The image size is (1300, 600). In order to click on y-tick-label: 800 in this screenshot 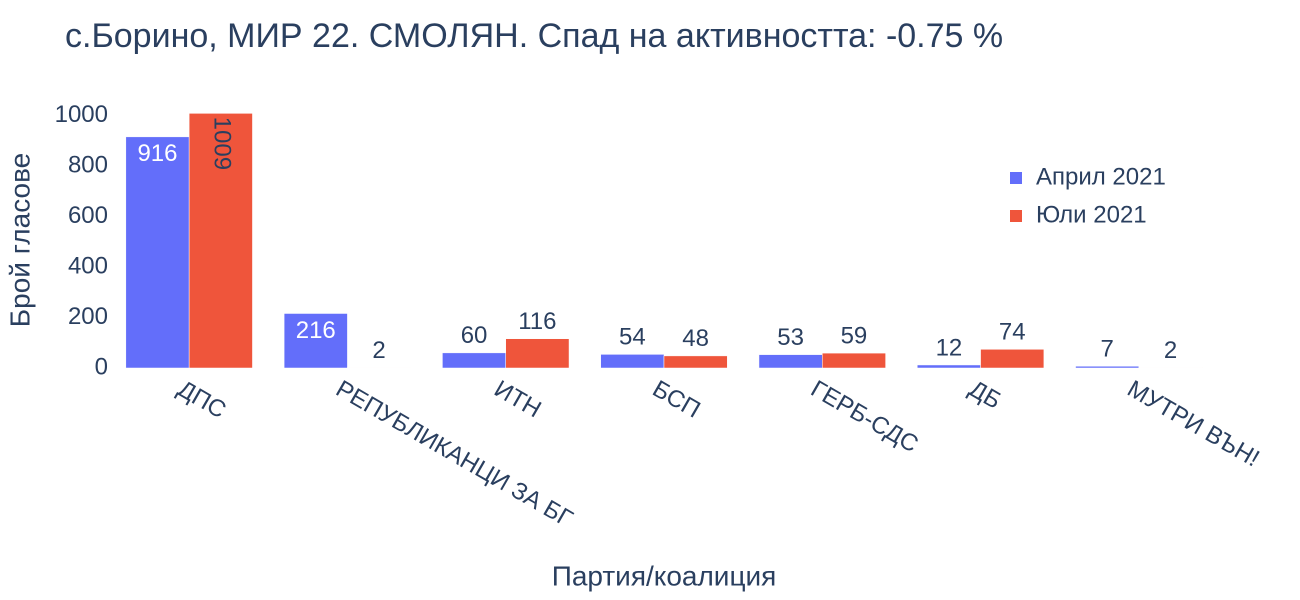, I will do `click(88, 164)`.